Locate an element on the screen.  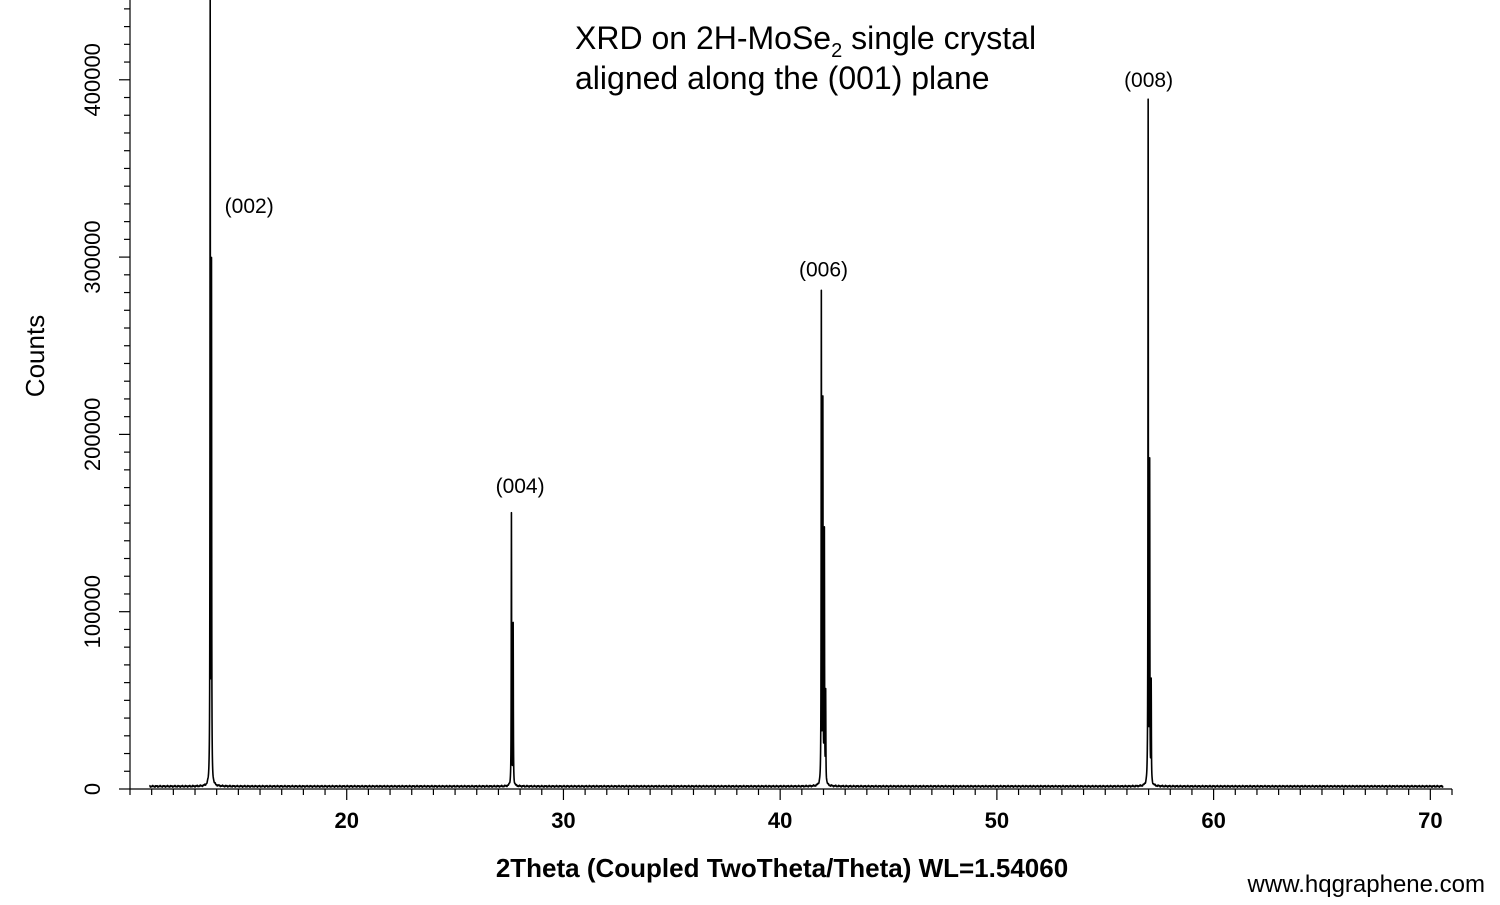
x-tick-label: 40 is located at coordinates (780, 820).